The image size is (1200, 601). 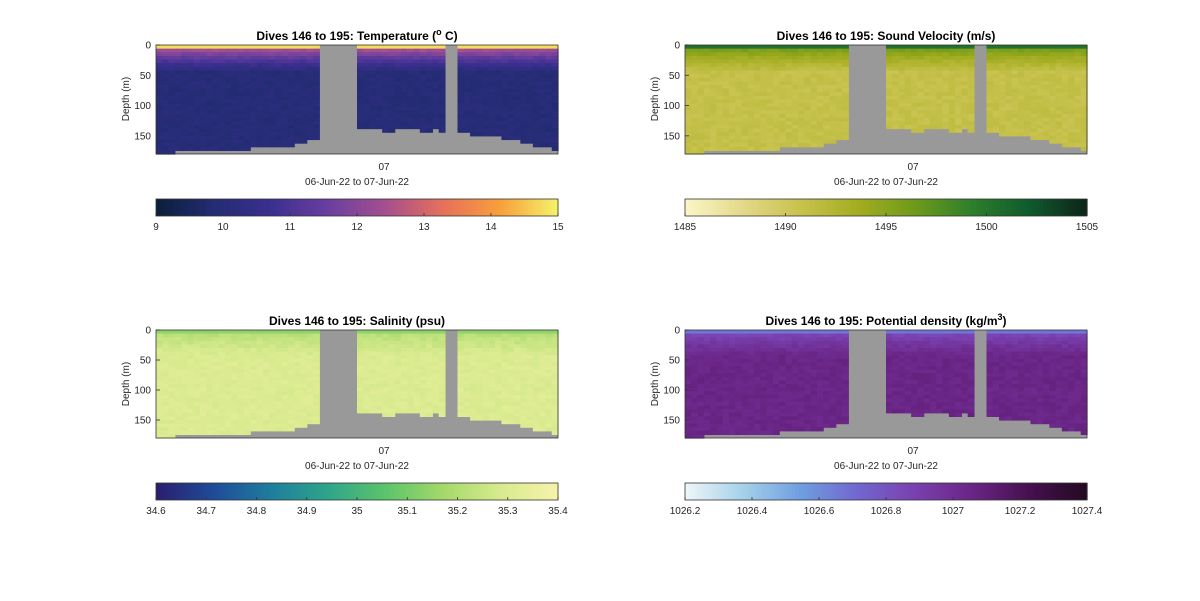 I want to click on heatmap-salinity, so click(x=357, y=384).